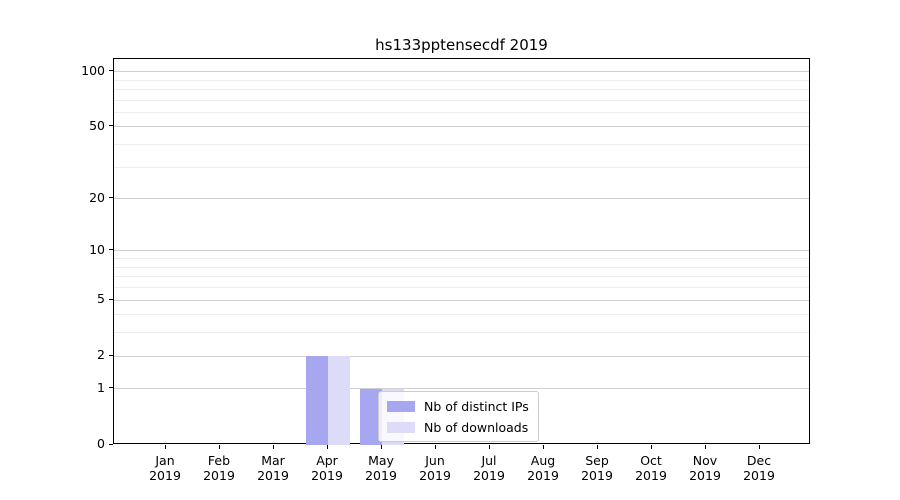  What do you see at coordinates (273, 460) in the screenshot?
I see `x-tick-month: Mar` at bounding box center [273, 460].